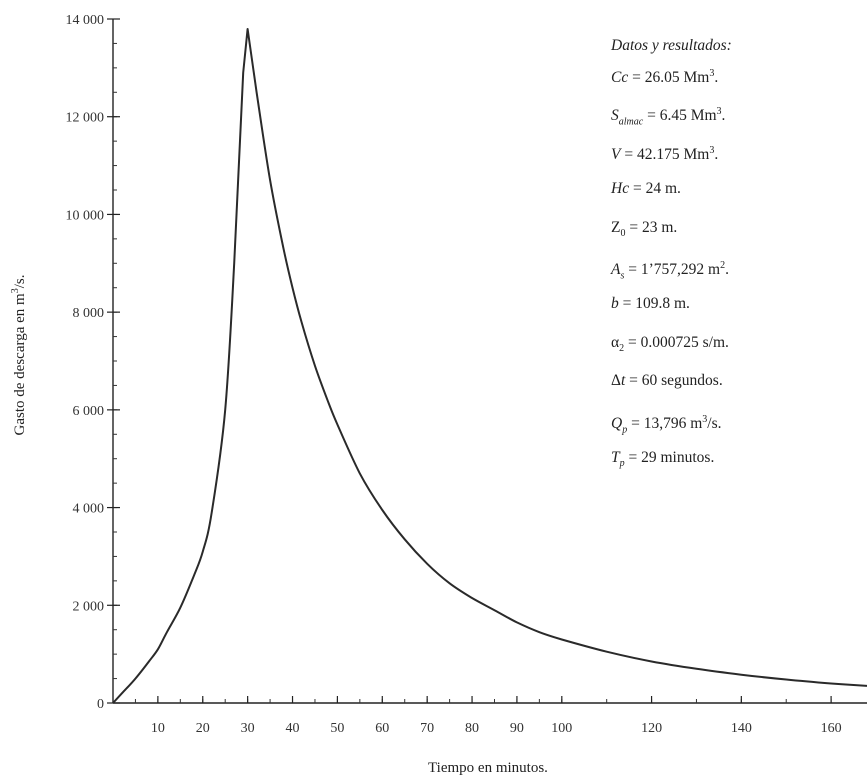  What do you see at coordinates (85, 118) in the screenshot?
I see `y-tick-label: 12 000` at bounding box center [85, 118].